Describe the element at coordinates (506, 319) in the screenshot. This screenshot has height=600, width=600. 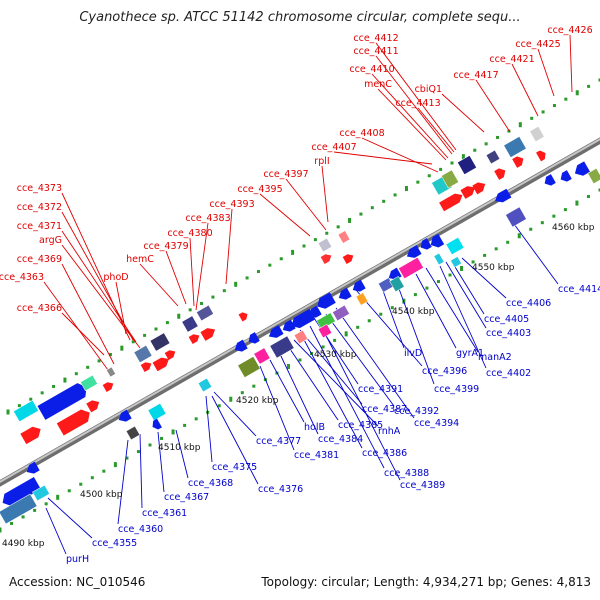
I see `gene-label-reverse: cce_4405` at that location.